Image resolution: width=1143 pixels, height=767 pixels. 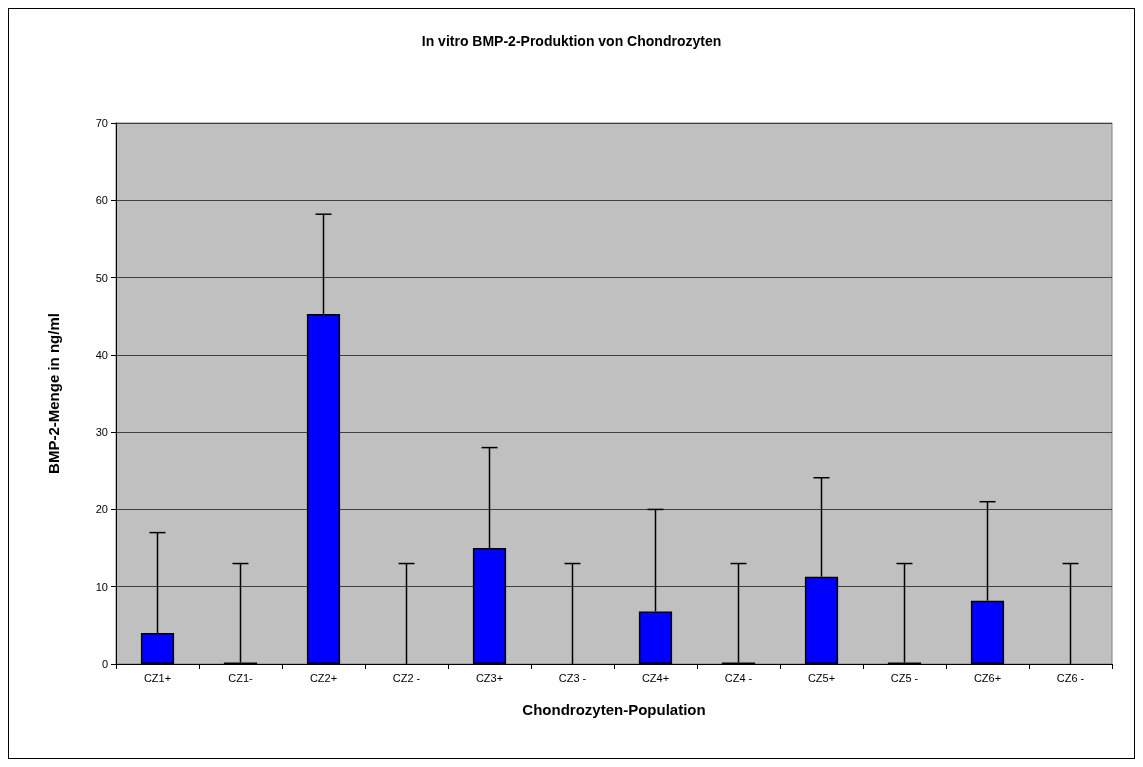 I want to click on x-tick-label: CZ6+, so click(x=987, y=677).